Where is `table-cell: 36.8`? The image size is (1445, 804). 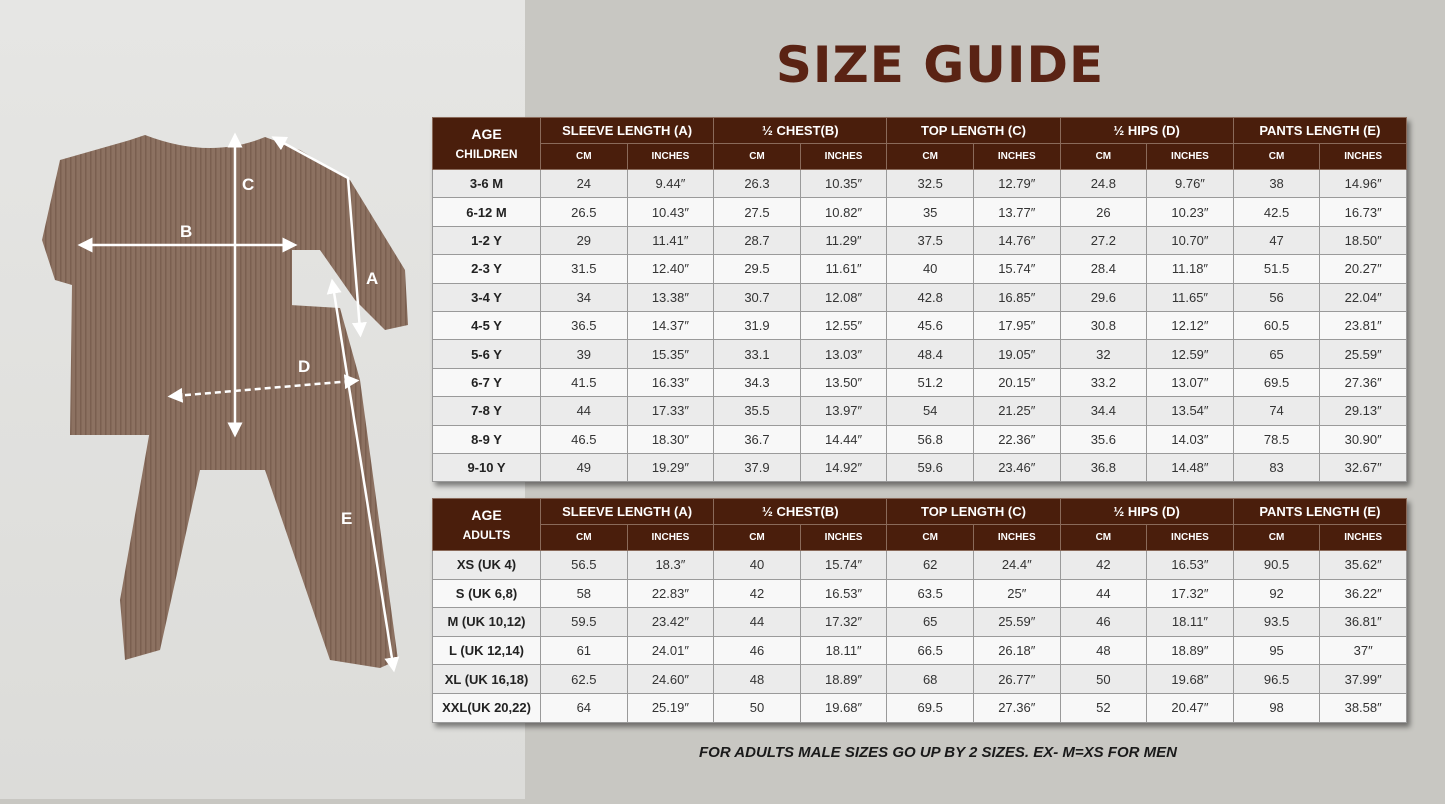
table-cell: 36.8 is located at coordinates (1103, 467).